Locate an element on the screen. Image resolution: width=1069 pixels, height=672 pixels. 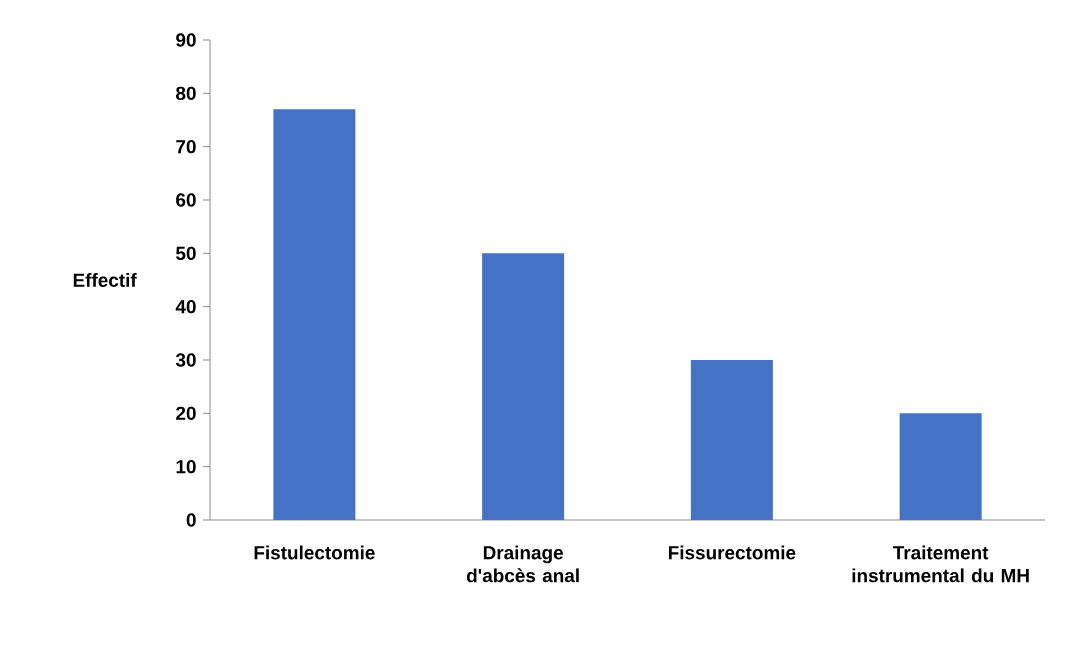
y-tick-label: 60 is located at coordinates (186, 200).